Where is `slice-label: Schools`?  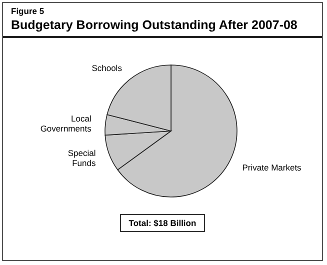 slice-label: Schools is located at coordinates (107, 67).